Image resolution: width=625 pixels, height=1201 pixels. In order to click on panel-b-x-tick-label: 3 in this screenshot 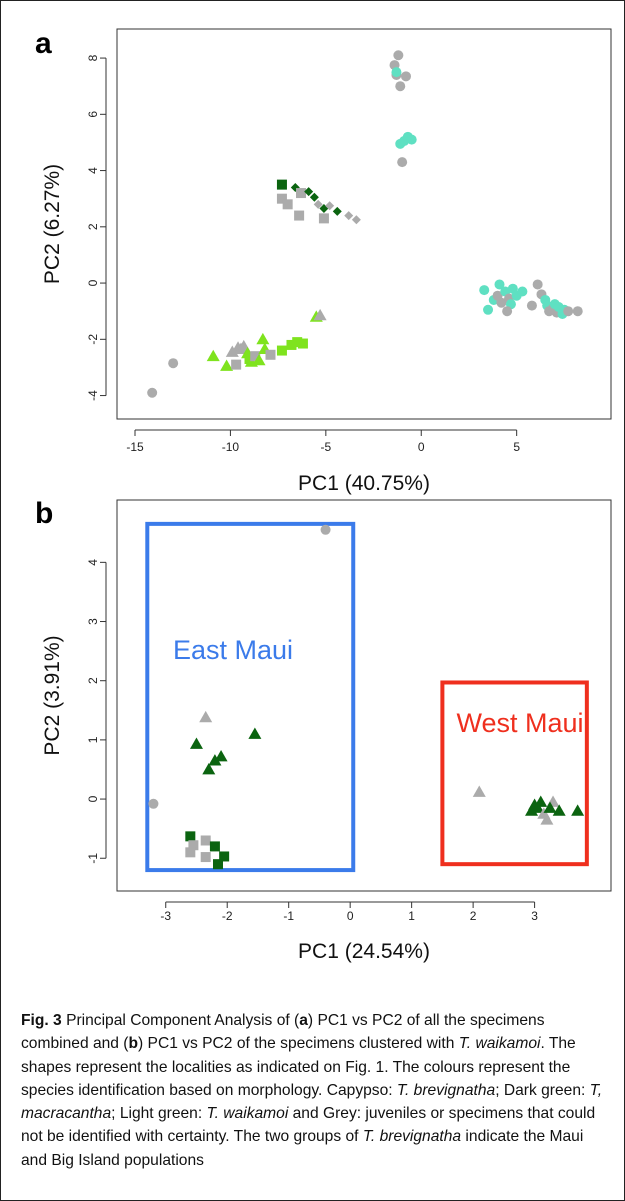, I will do `click(534, 916)`.